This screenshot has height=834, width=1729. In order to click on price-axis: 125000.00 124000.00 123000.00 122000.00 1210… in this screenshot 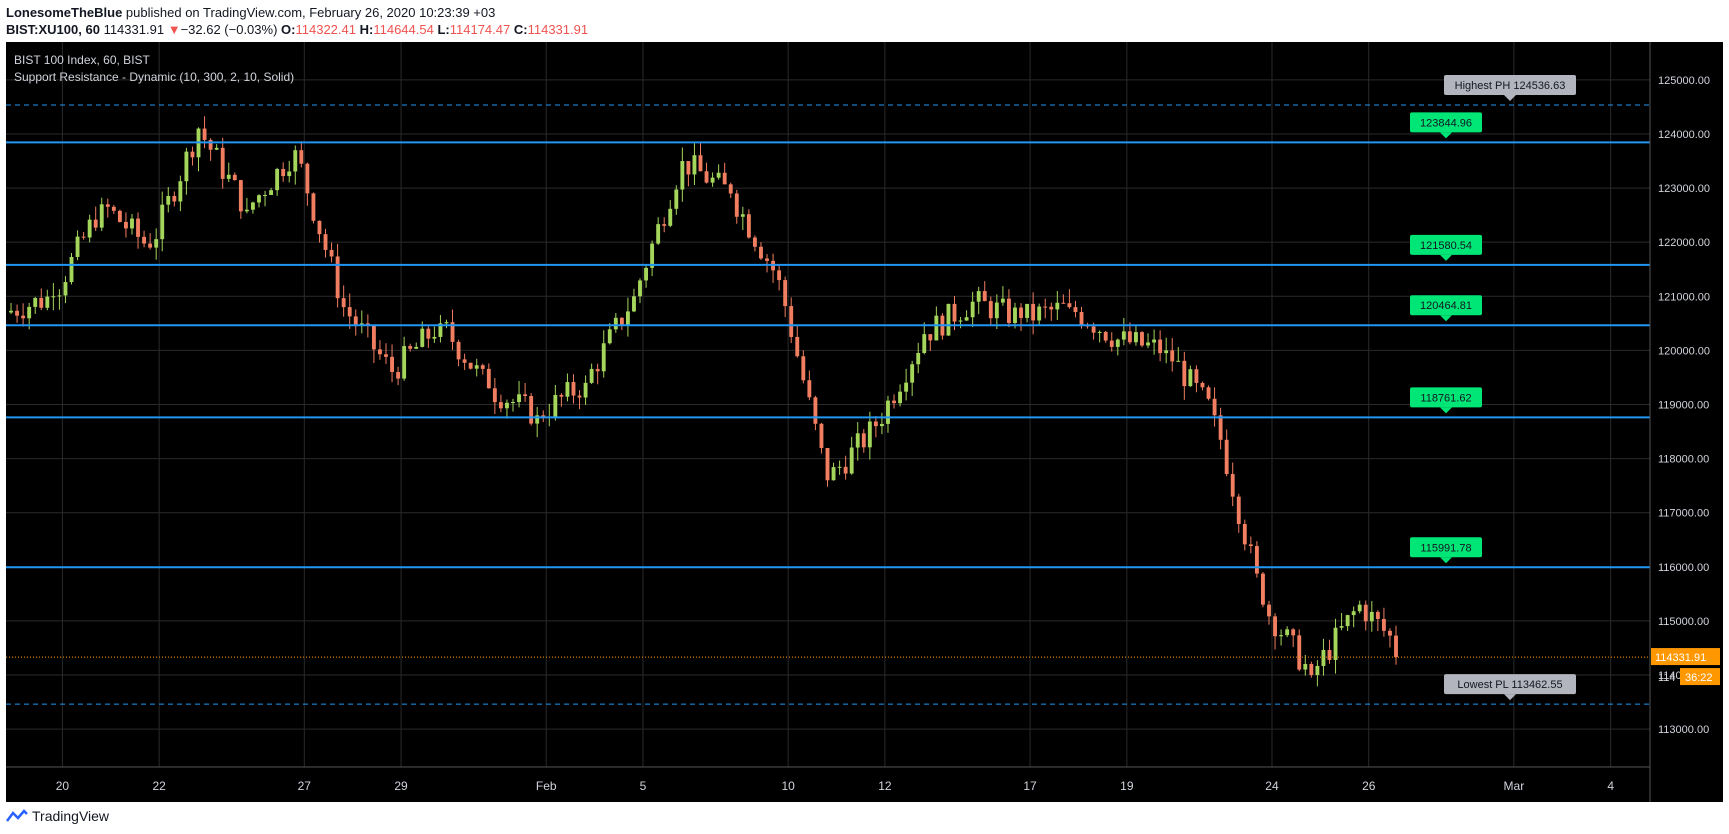, I will do `click(1684, 405)`.